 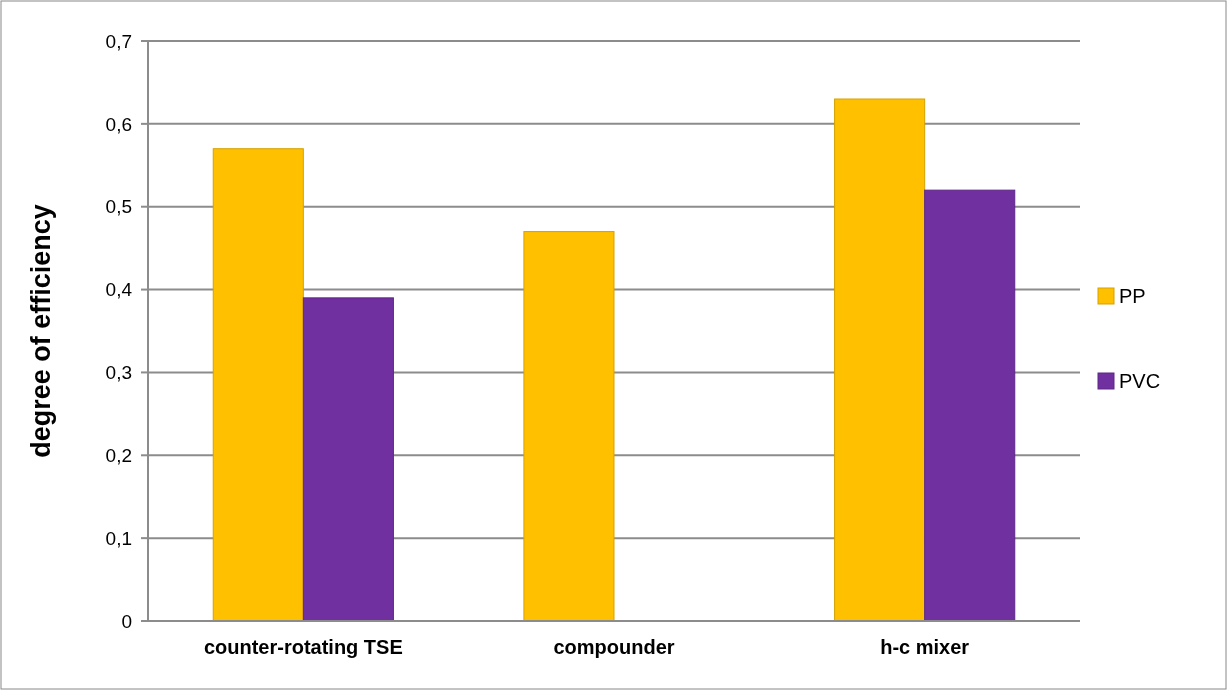 What do you see at coordinates (1140, 381) in the screenshot?
I see `legend-label: PVC` at bounding box center [1140, 381].